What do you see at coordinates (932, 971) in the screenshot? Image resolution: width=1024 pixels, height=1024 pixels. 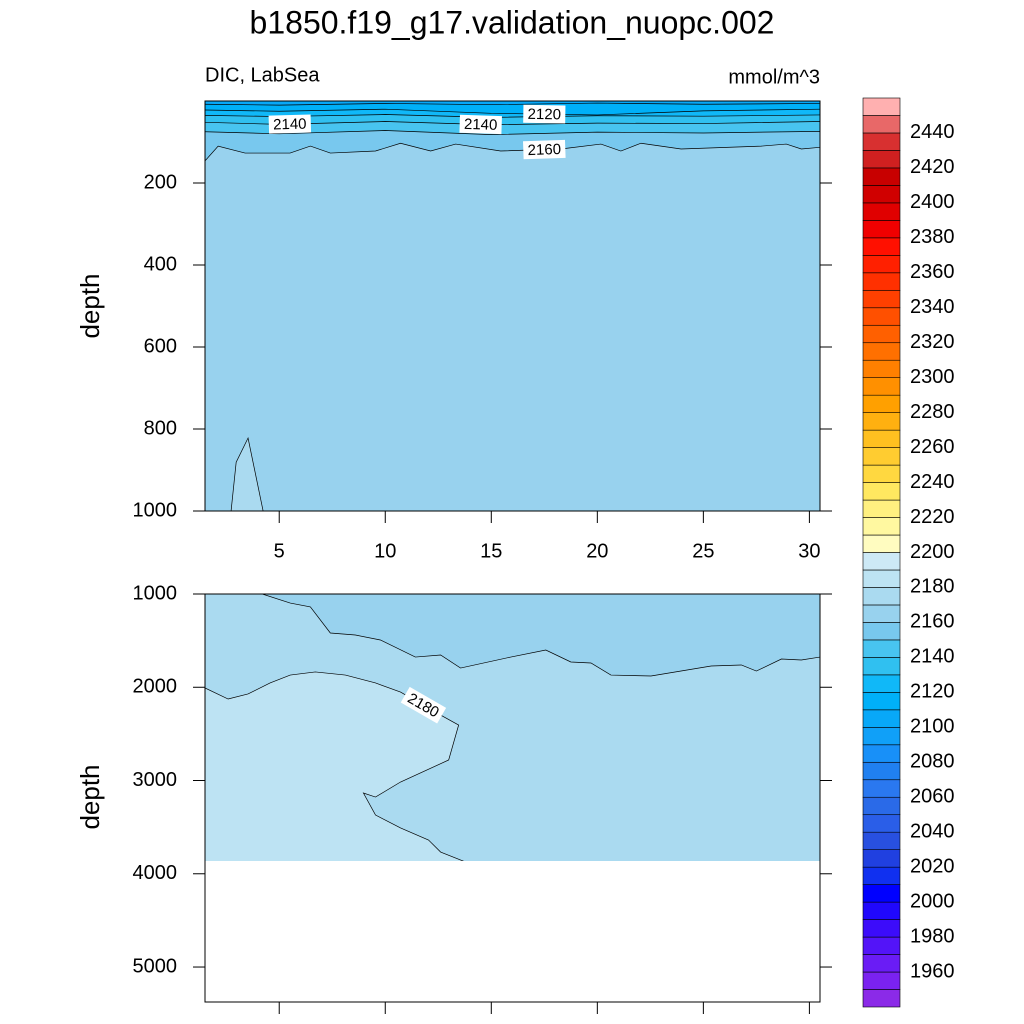 I see `colorbar-tick-label: 1960` at bounding box center [932, 971].